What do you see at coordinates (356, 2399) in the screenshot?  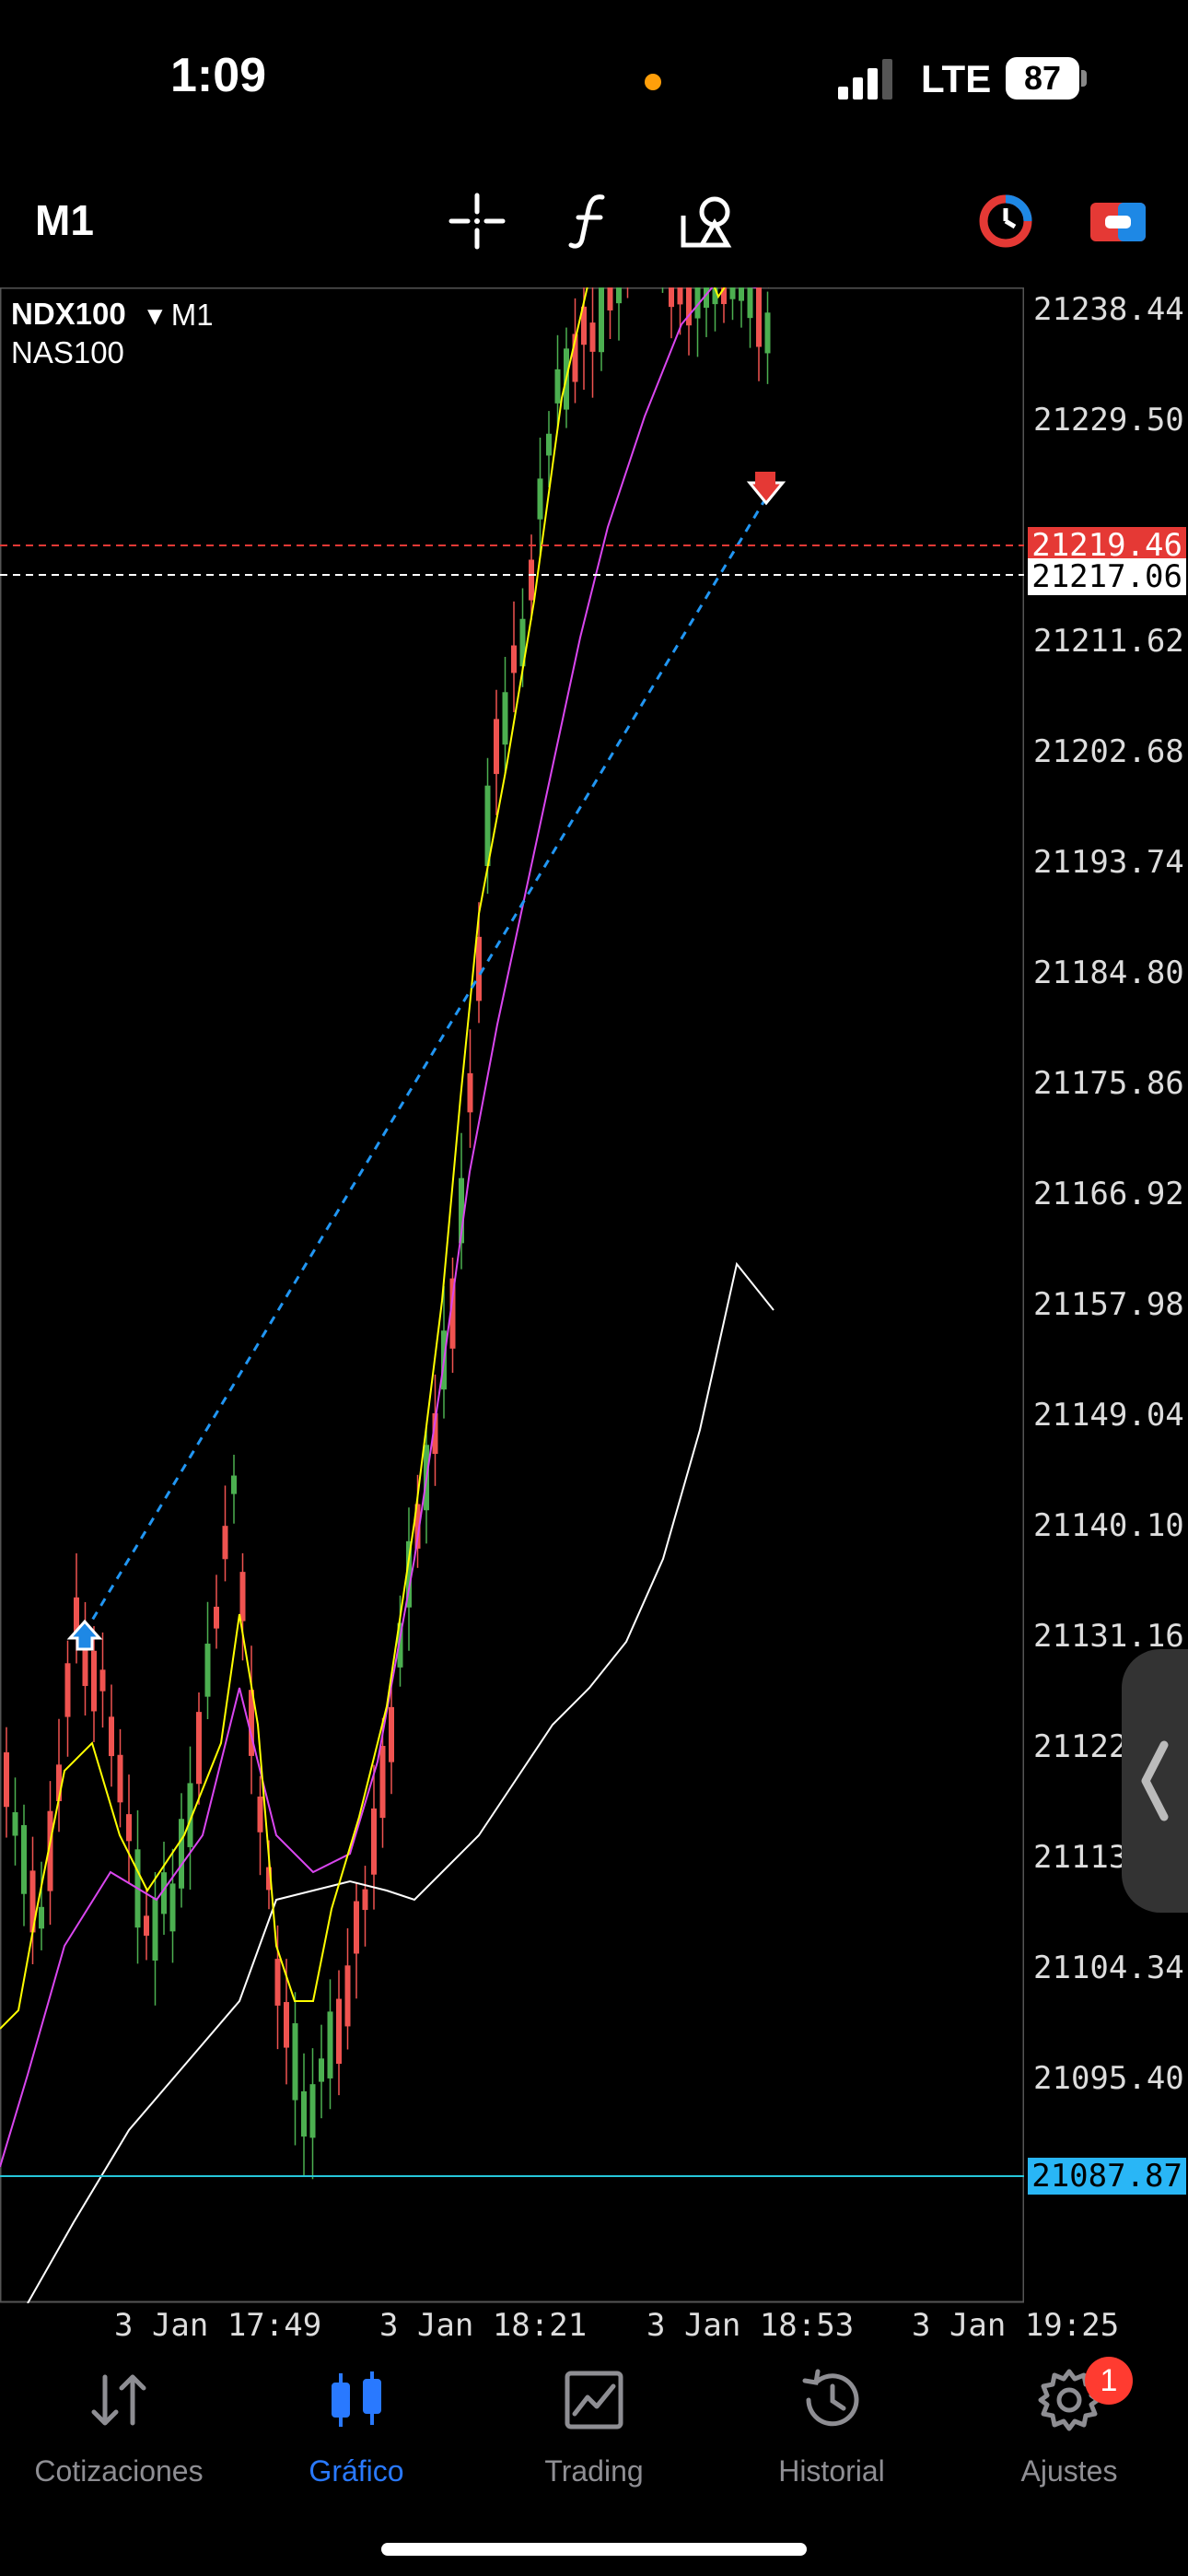 I see `chart-icon` at bounding box center [356, 2399].